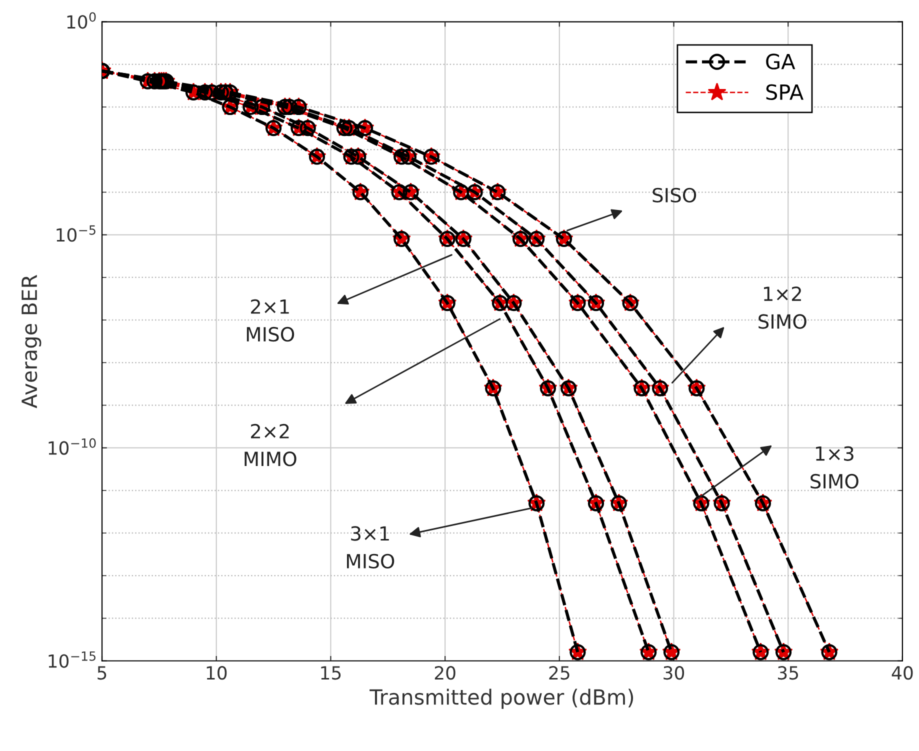  What do you see at coordinates (559, 673) in the screenshot?
I see `x-tick-label: 25` at bounding box center [559, 673].